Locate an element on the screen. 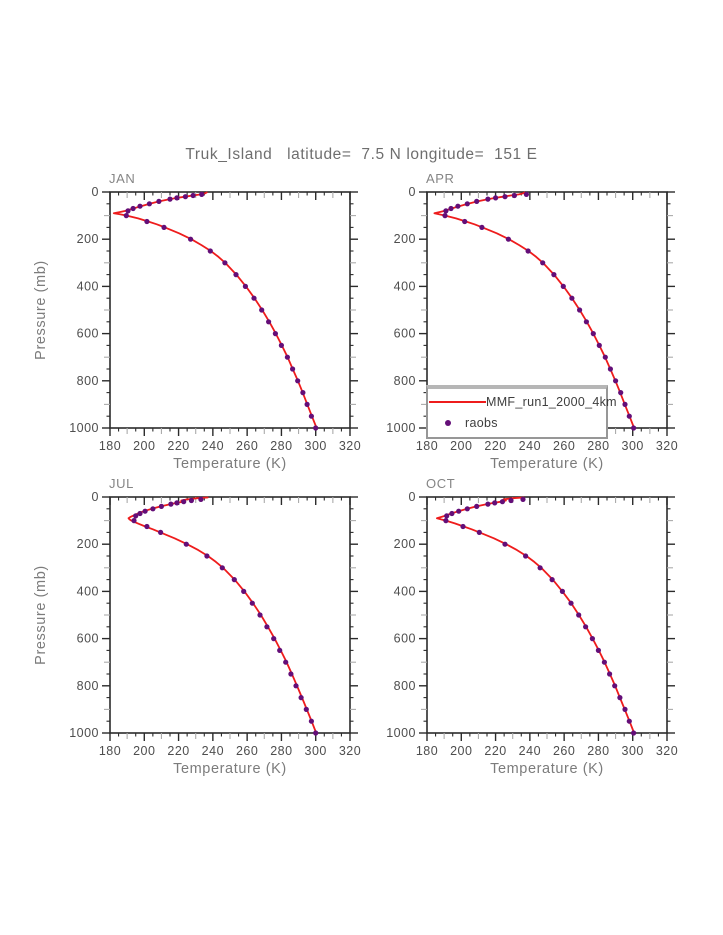 This screenshot has width=723, height=935. x-axis-title-jul: Temperature (K) is located at coordinates (230, 769).